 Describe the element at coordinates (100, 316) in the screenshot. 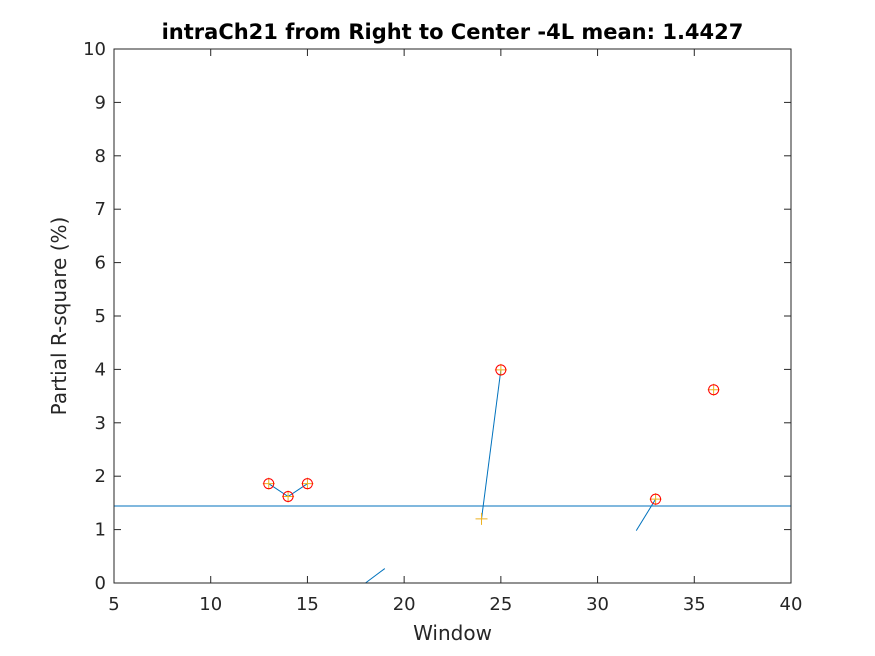

I see `y-tick-label-5: 5` at that location.